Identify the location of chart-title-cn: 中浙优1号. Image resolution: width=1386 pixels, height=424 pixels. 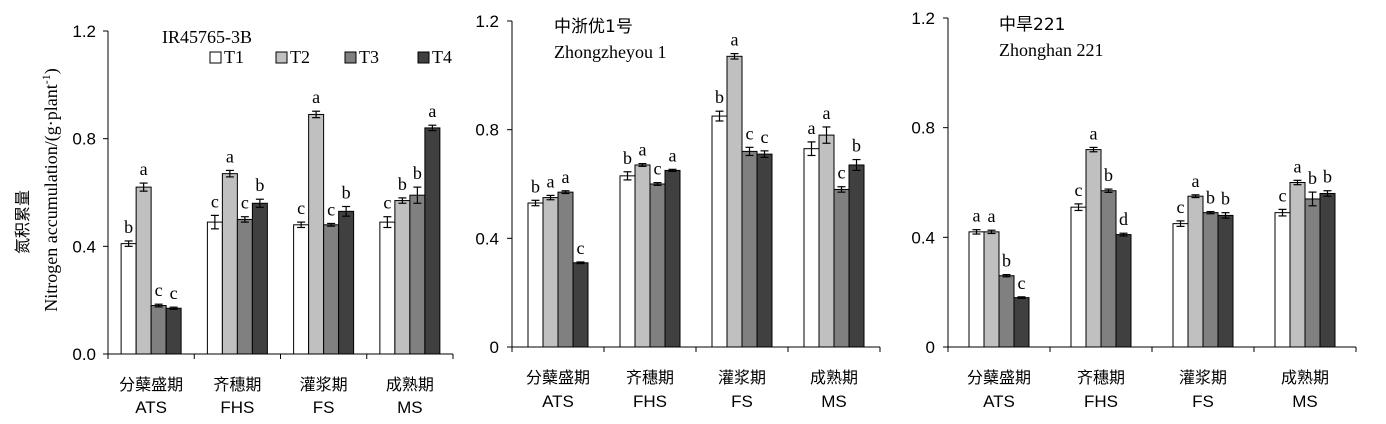
(593, 27).